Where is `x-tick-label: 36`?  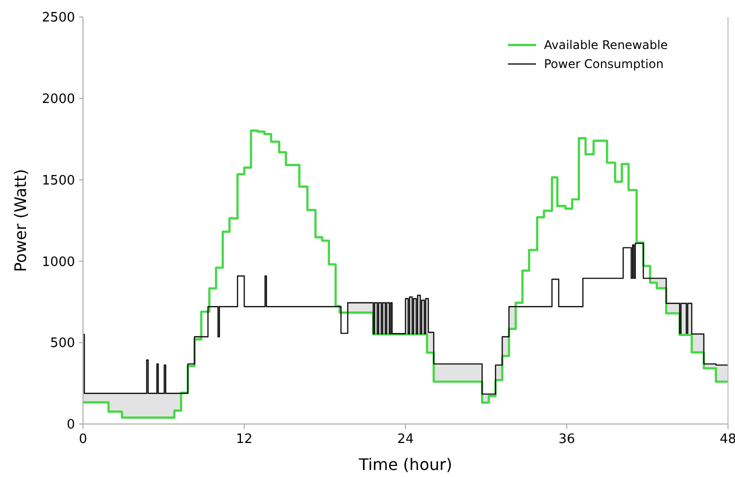 x-tick-label: 36 is located at coordinates (567, 439).